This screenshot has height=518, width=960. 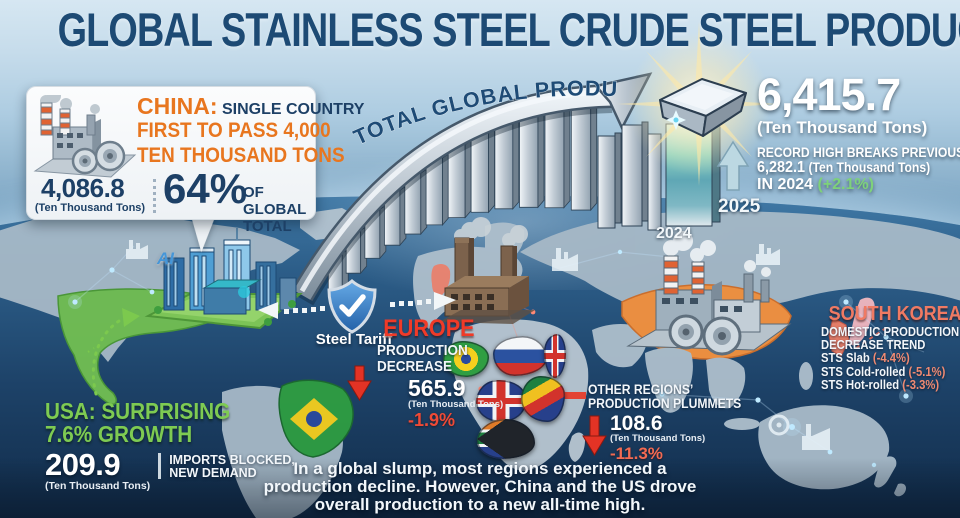 I want to click on south-africa-flag, so click(x=506, y=439).